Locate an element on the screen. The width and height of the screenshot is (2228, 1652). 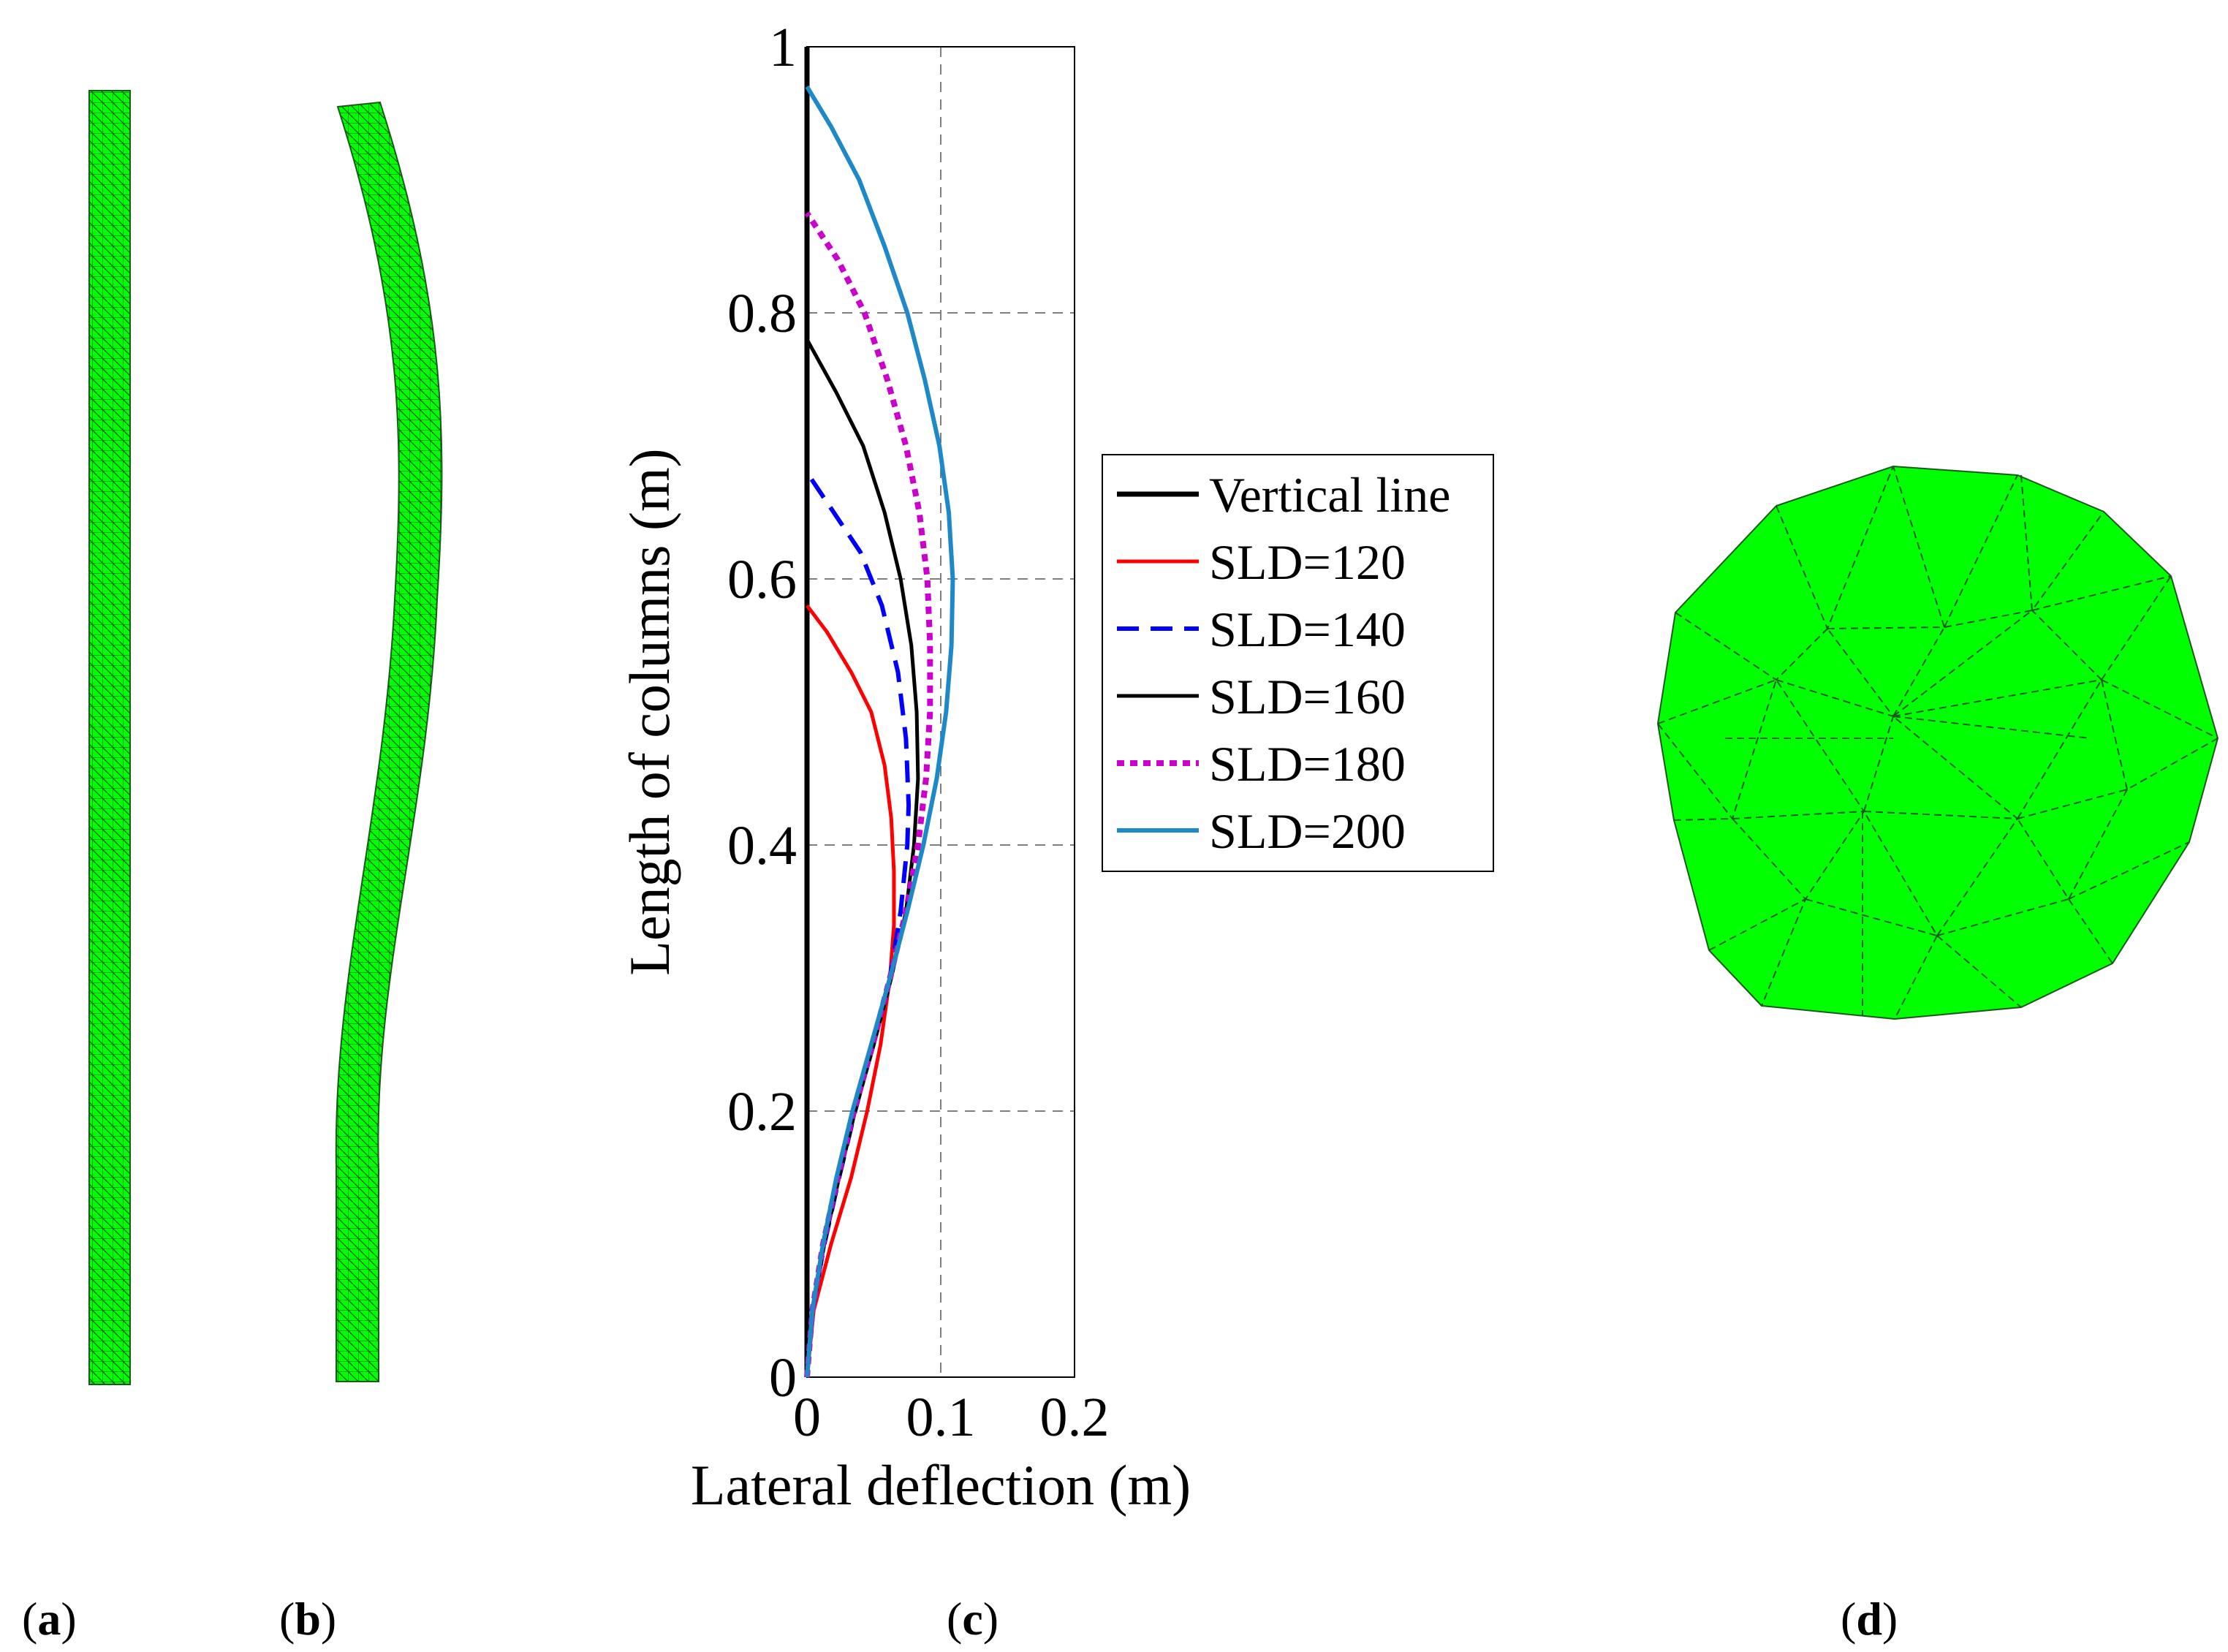
y-tick-label: 0.4 is located at coordinates (762, 846).